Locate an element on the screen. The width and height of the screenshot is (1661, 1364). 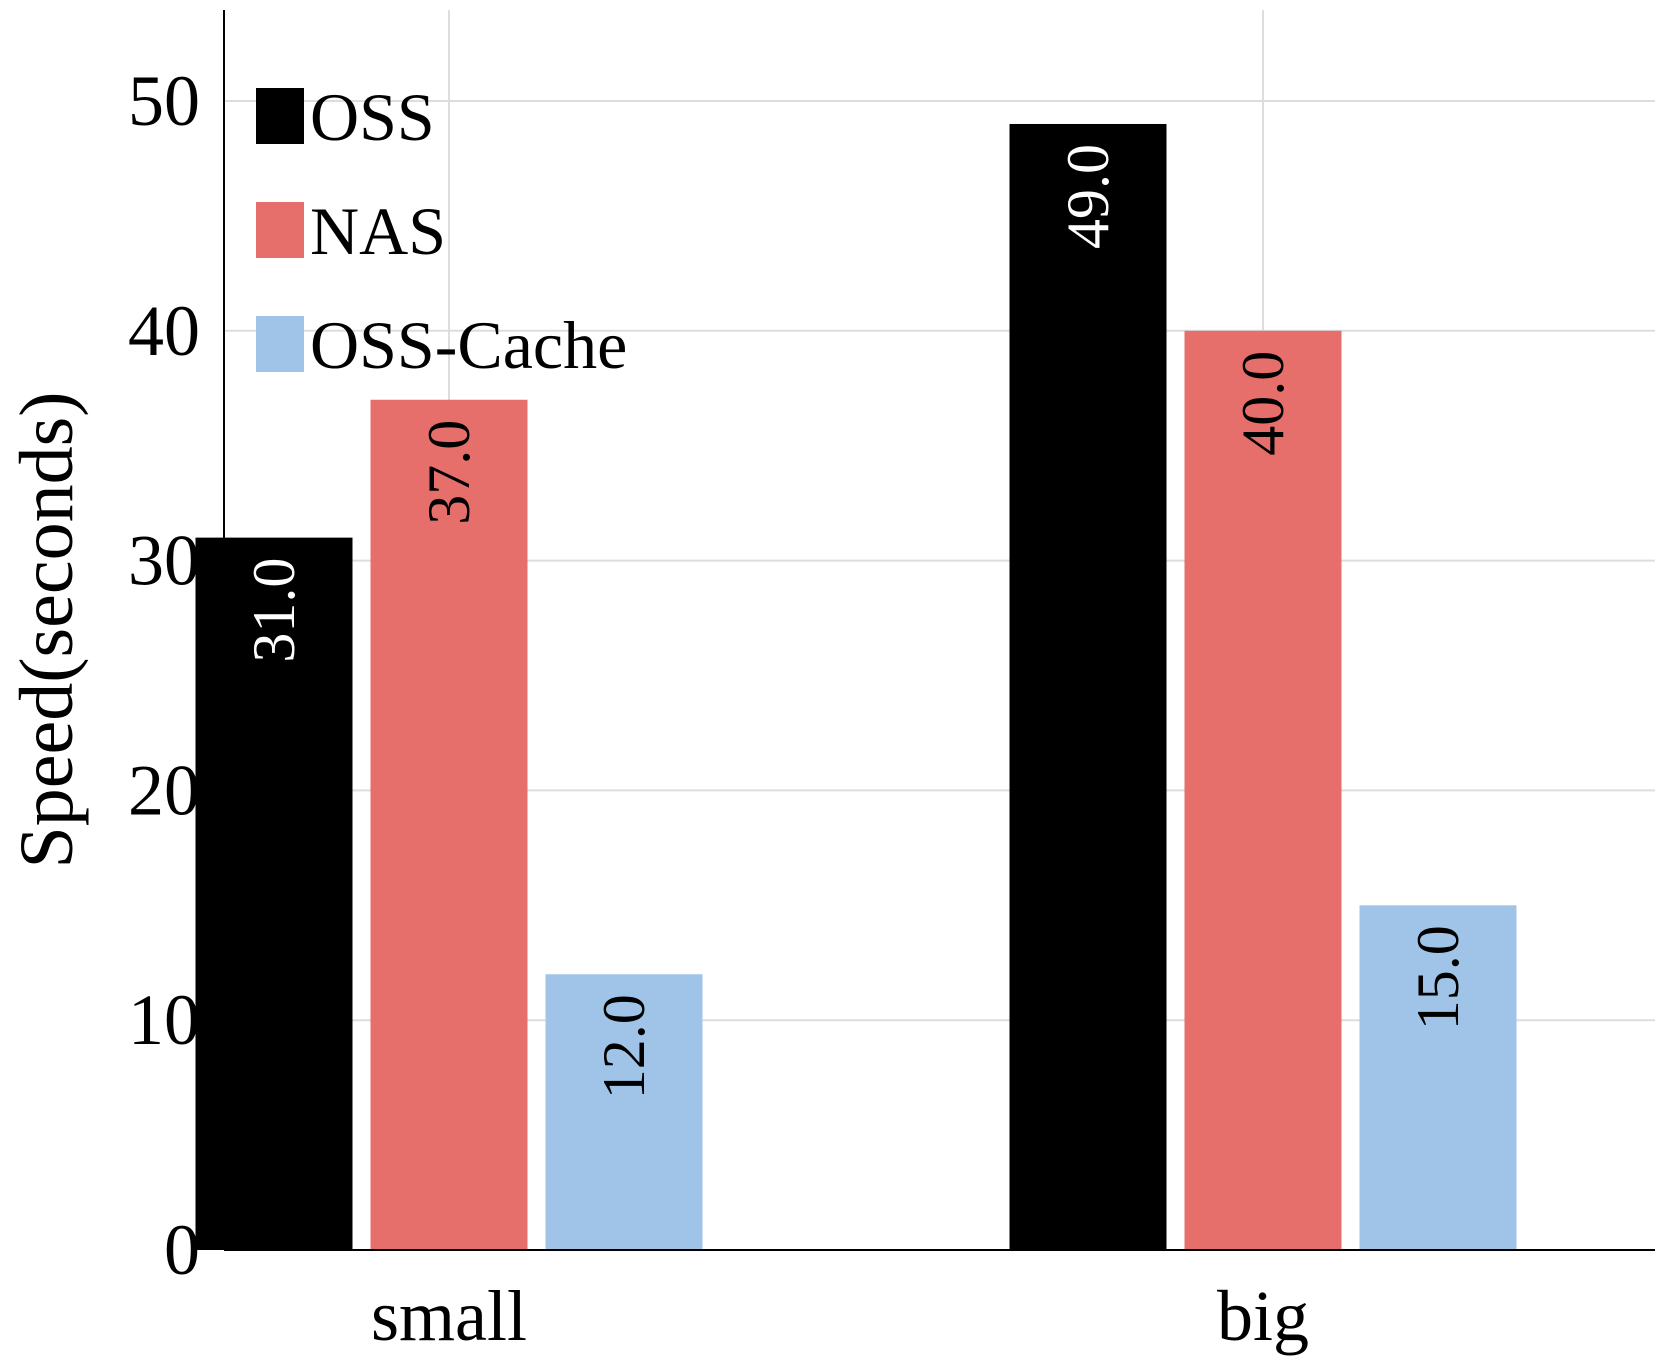
legend-swatch-nas is located at coordinates (280, 230).